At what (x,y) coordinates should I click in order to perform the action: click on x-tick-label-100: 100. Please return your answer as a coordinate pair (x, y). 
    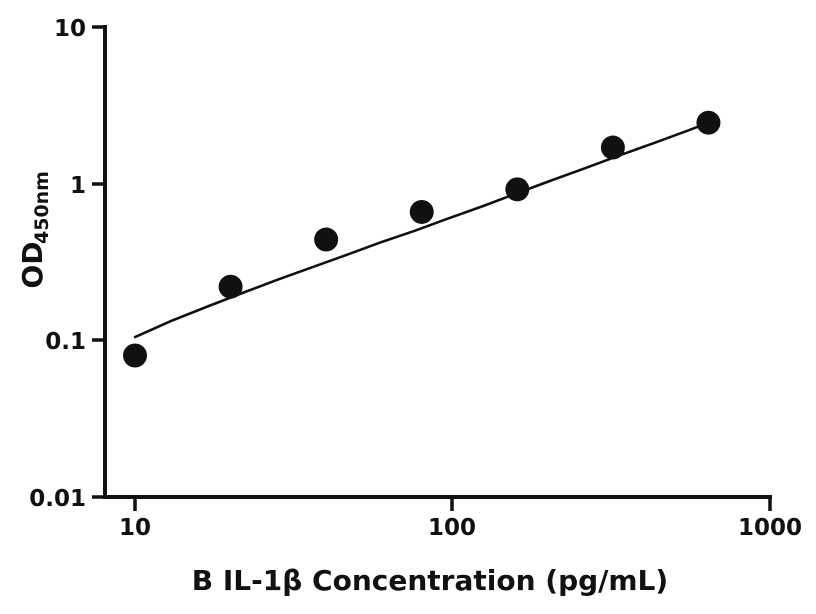
    Looking at the image, I should click on (452, 528).